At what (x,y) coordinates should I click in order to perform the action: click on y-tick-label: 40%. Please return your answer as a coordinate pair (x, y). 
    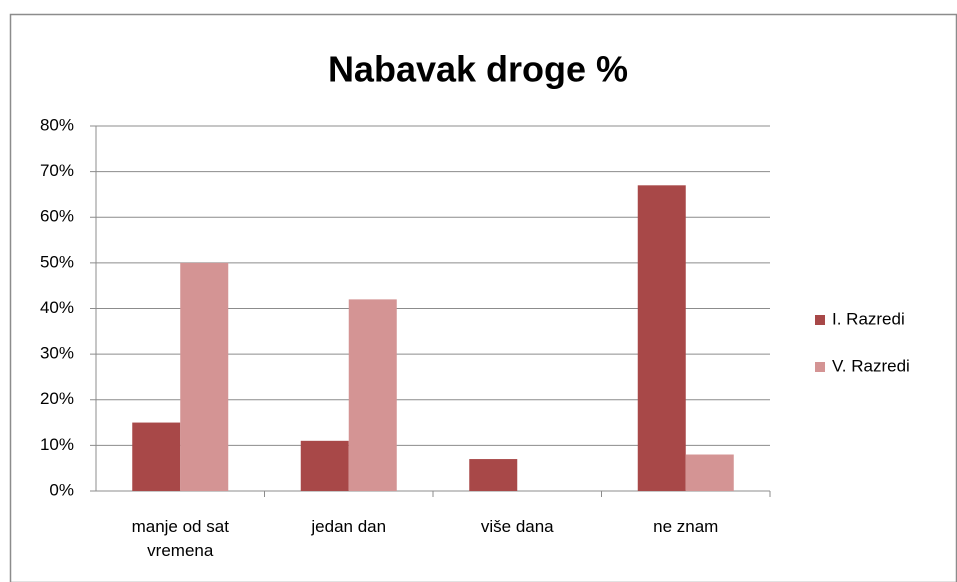
    Looking at the image, I should click on (57, 307).